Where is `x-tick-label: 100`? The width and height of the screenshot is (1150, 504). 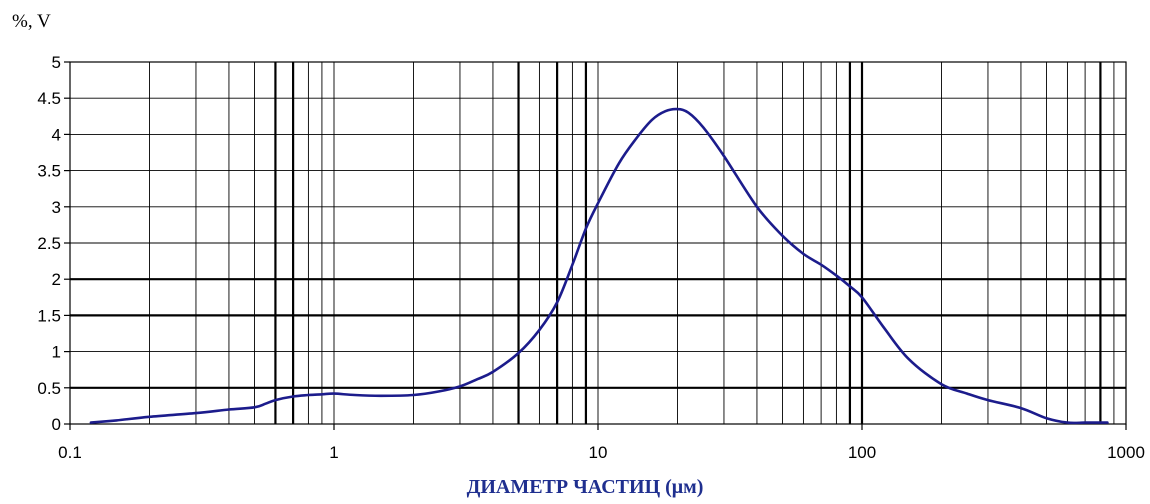 x-tick-label: 100 is located at coordinates (862, 452).